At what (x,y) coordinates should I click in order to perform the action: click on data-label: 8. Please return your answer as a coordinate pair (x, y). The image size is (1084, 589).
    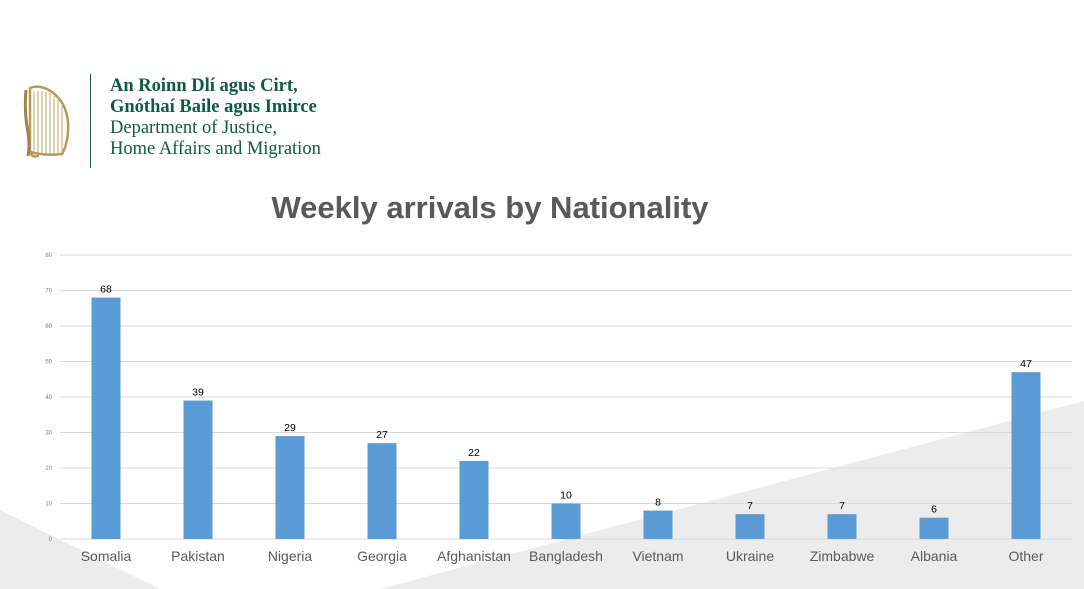
    Looking at the image, I should click on (658, 503).